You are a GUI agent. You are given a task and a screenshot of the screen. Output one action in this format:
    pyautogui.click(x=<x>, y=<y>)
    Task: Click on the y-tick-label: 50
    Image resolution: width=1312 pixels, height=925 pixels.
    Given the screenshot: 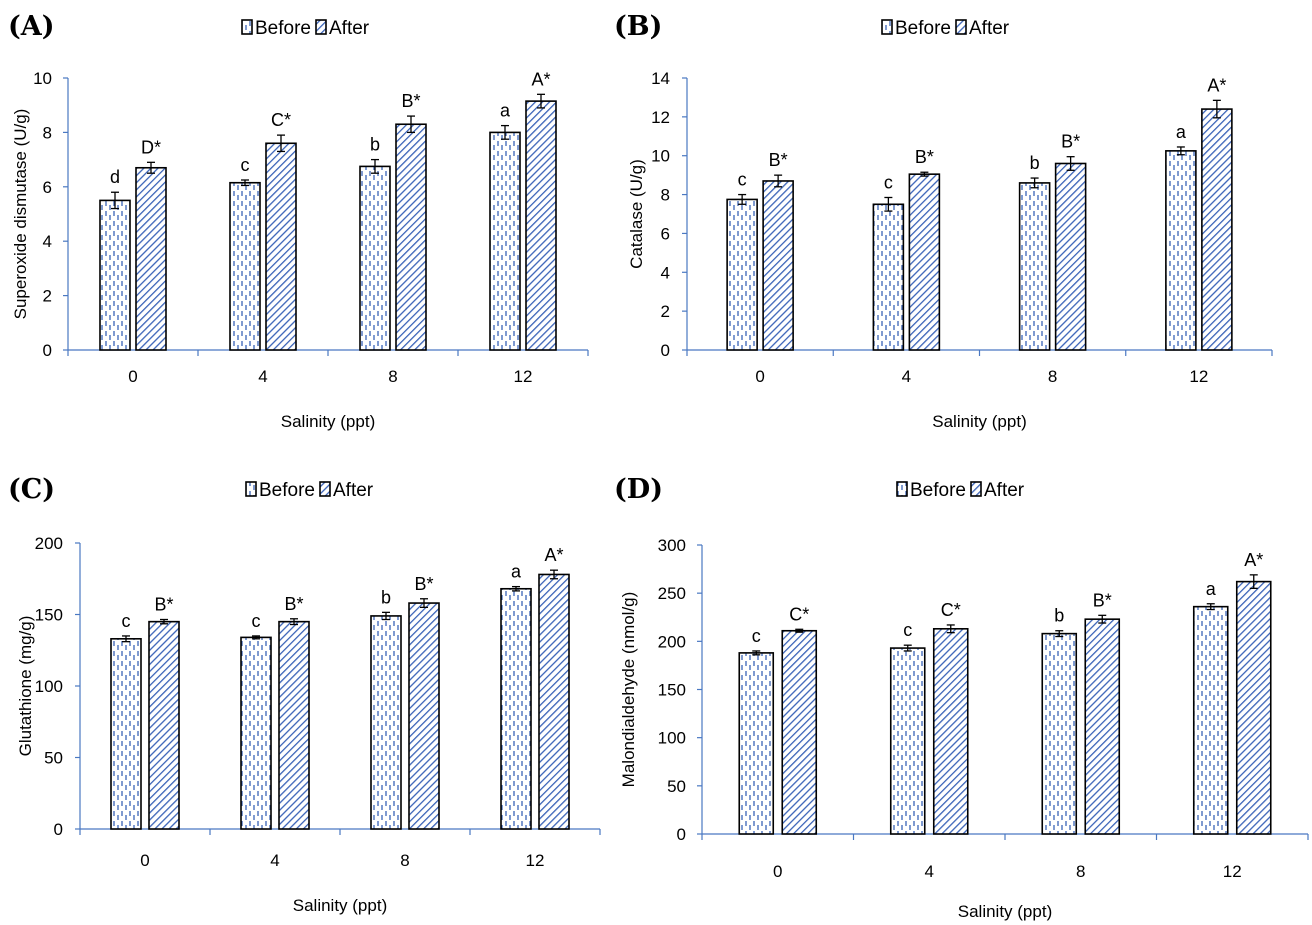 What is the action you would take?
    pyautogui.click(x=53, y=758)
    